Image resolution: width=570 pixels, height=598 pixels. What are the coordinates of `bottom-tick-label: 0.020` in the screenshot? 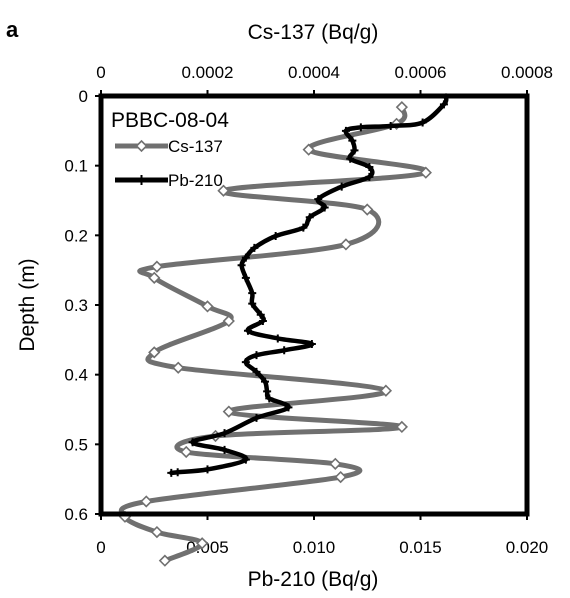 It's located at (527, 547).